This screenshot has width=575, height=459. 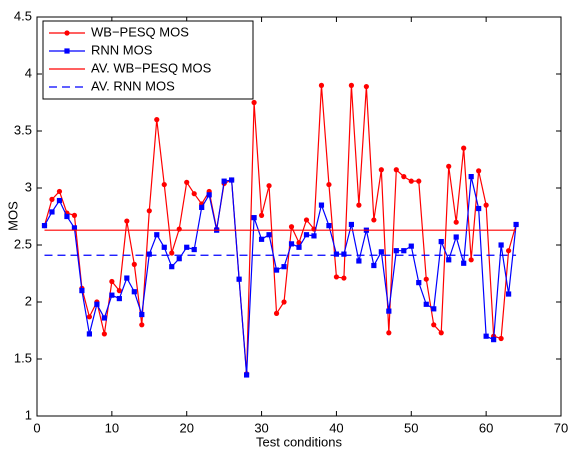 I want to click on y-tick-label: 3.5, so click(x=23, y=129).